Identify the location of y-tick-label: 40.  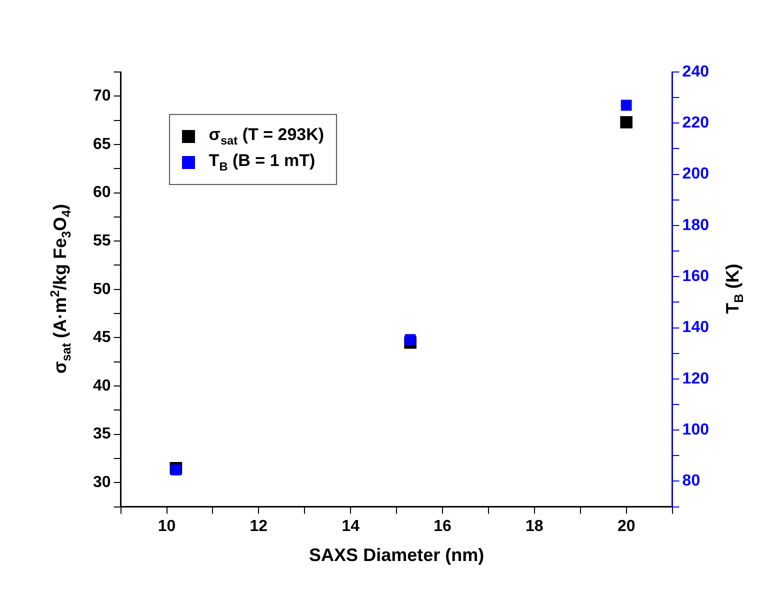
(102, 385).